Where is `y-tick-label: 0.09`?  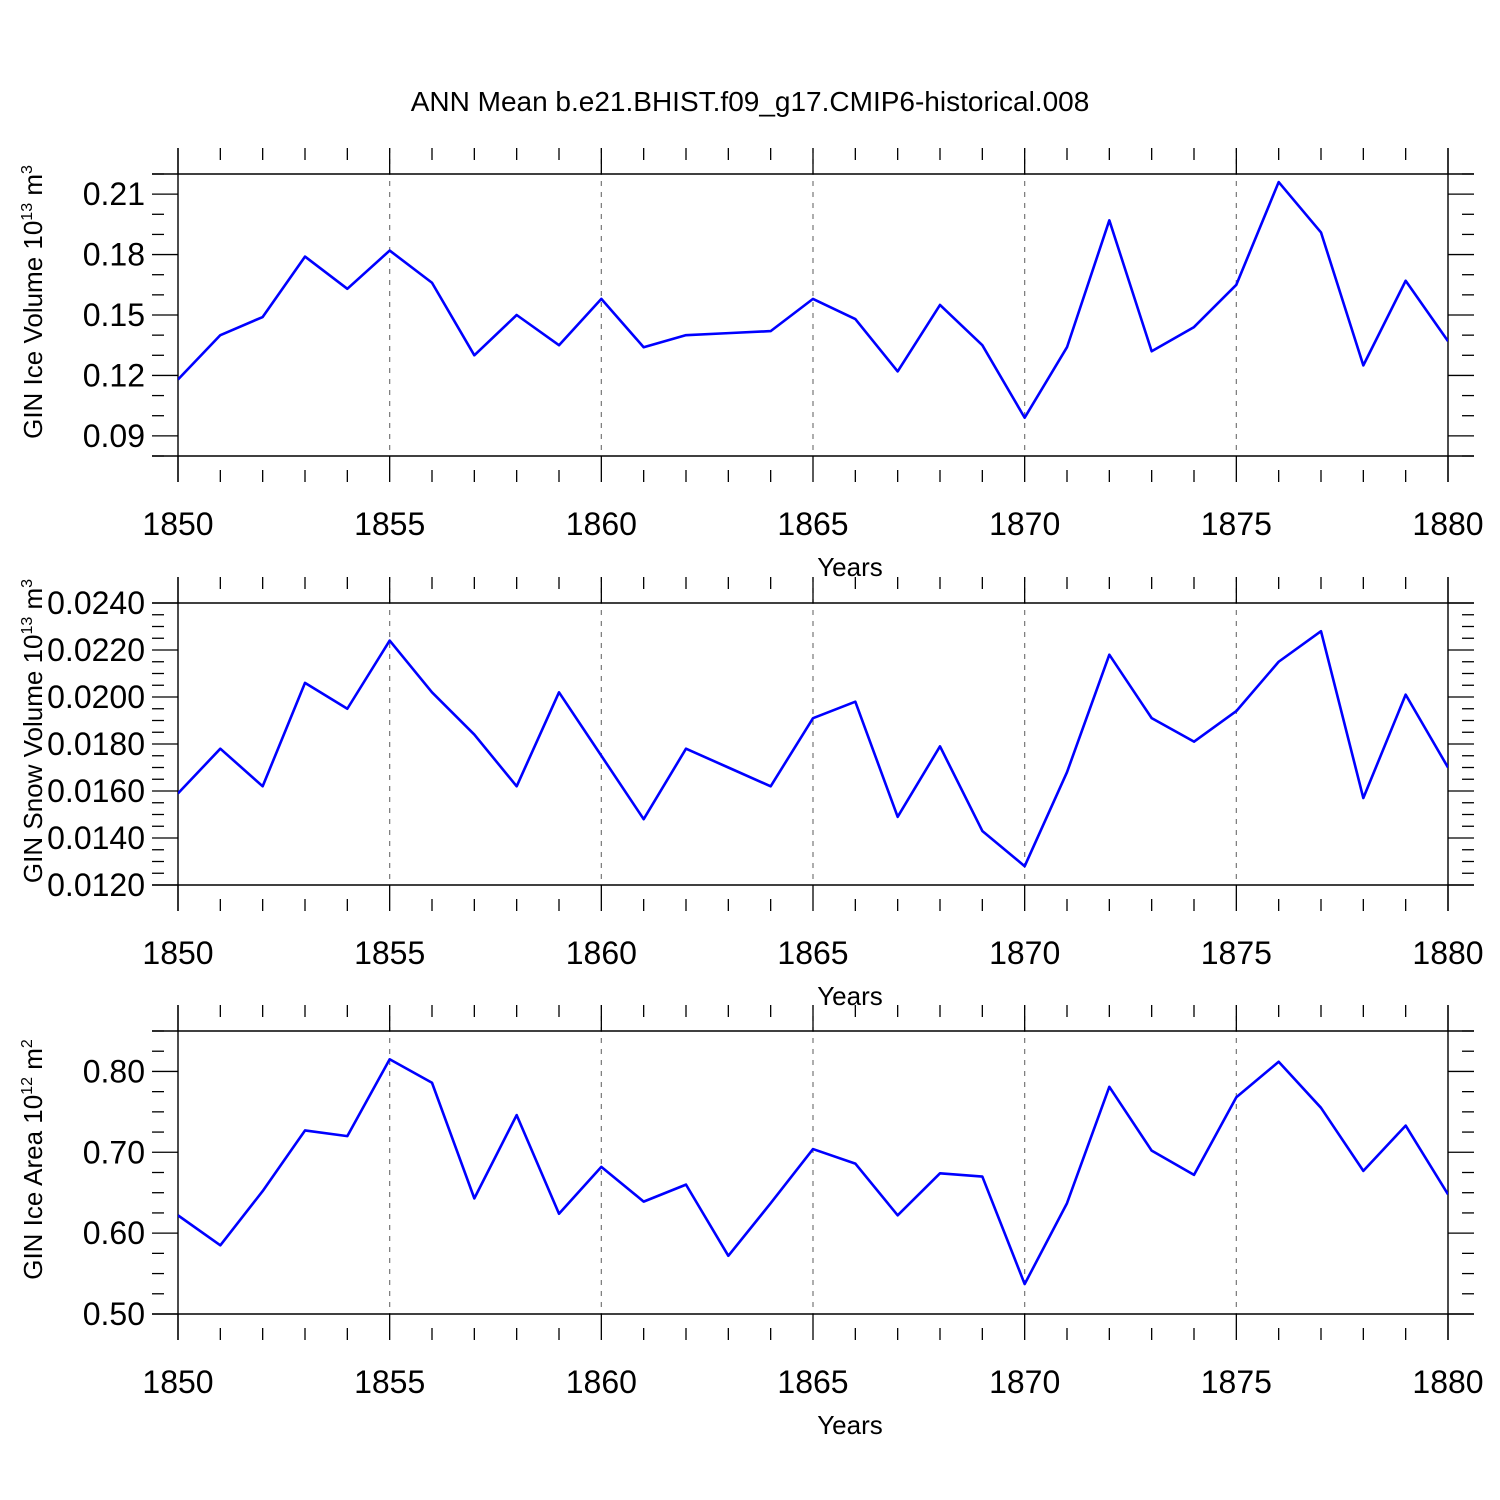
y-tick-label: 0.09 is located at coordinates (114, 436).